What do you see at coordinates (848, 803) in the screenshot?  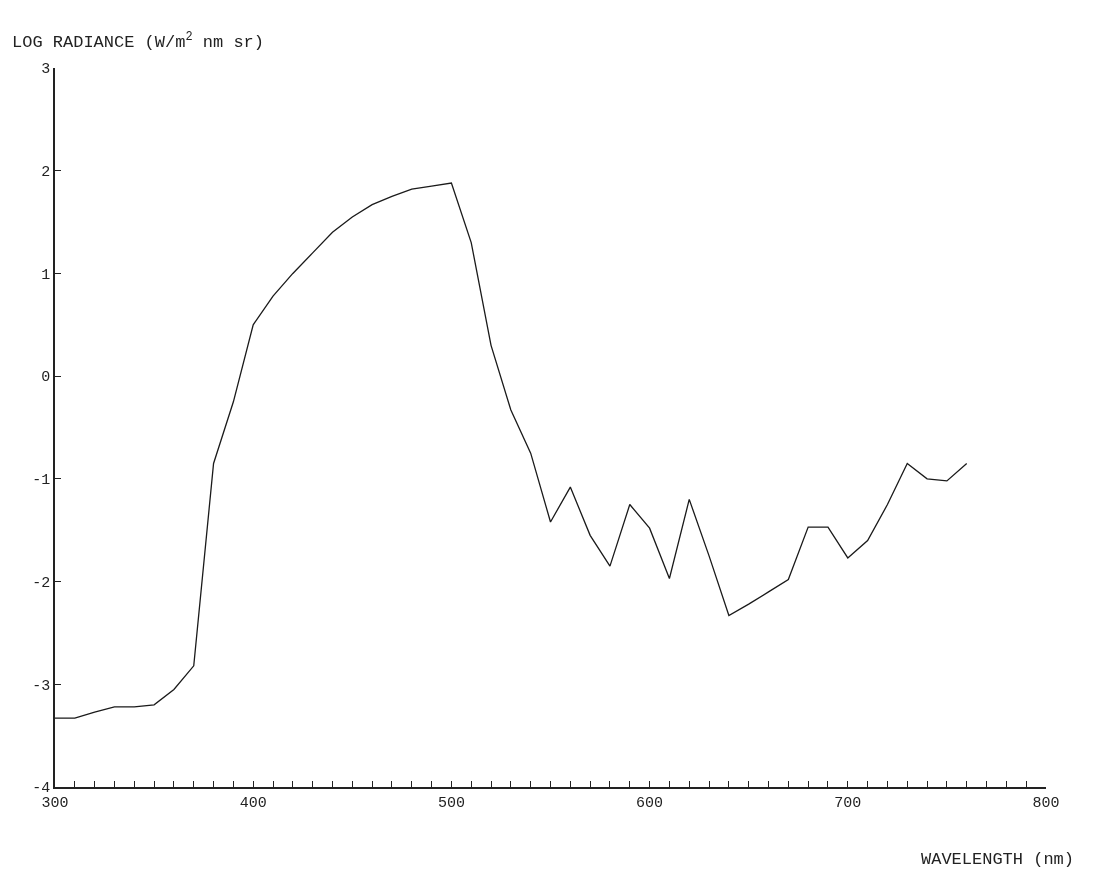 I see `x-tick-label: 700` at bounding box center [848, 803].